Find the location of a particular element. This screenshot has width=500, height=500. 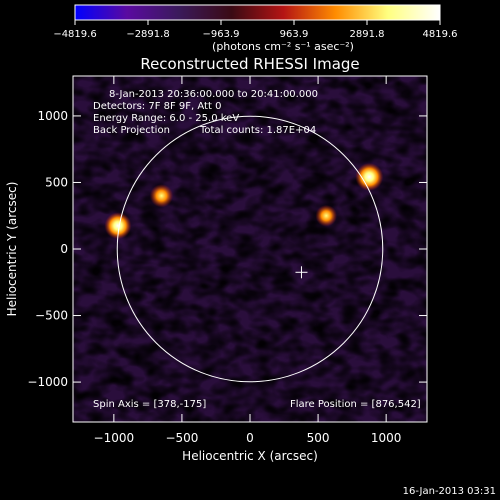

bright-sources is located at coordinates (244, 201).